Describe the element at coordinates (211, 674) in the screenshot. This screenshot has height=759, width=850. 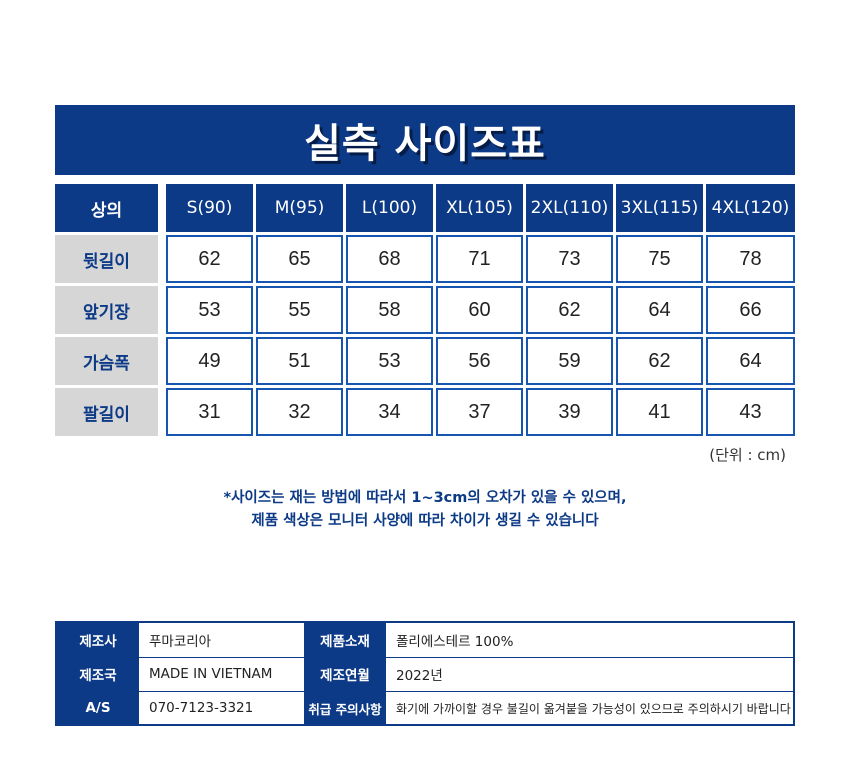
I see `info-value: MADE IN VIETNAM` at that location.